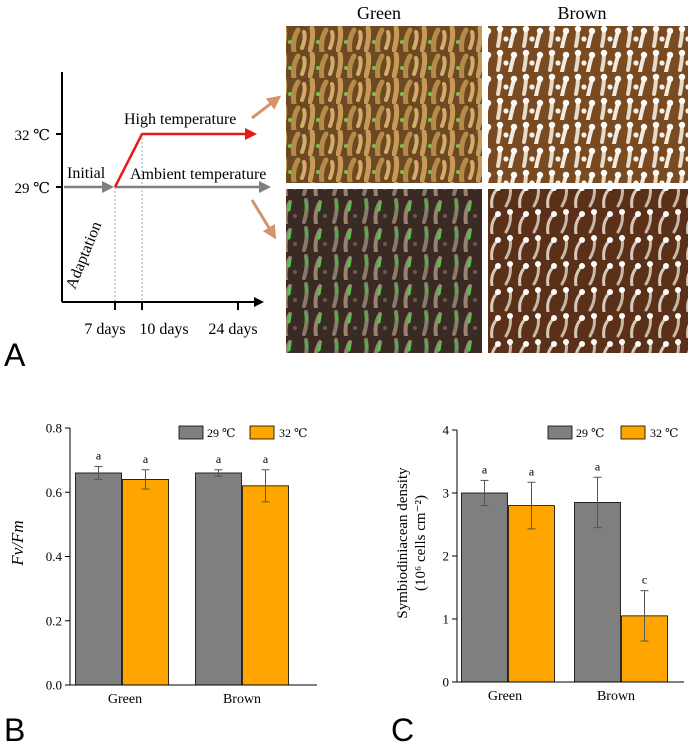  I want to click on chart-c-ylabel-units: (10⁶ cells cm⁻²), so click(421, 543).